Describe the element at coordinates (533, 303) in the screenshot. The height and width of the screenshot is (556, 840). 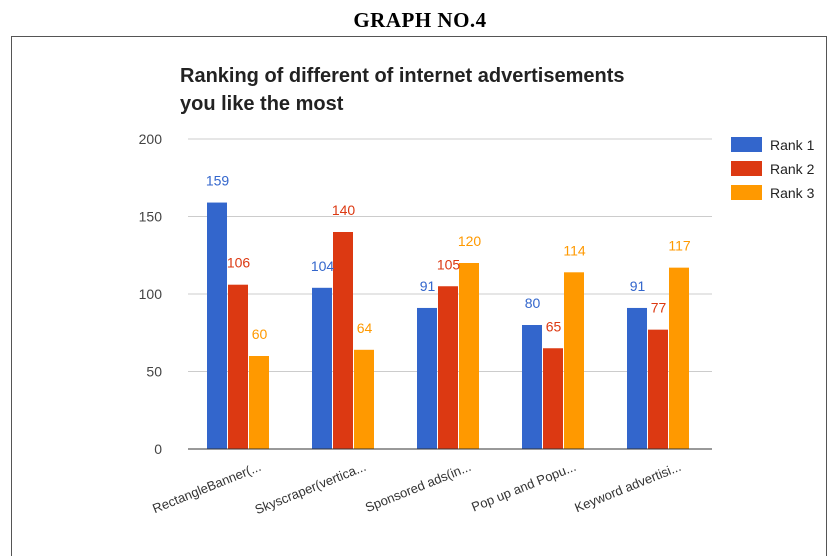
I see `data-label: 80` at that location.